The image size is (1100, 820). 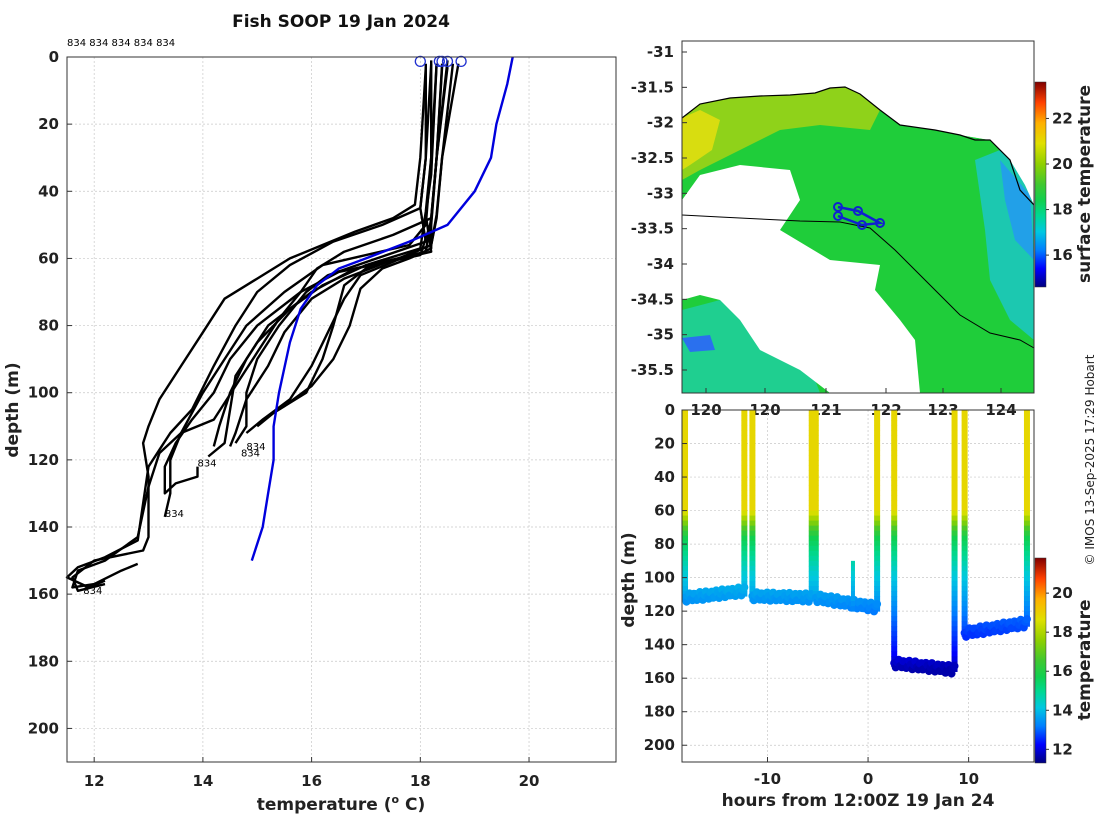 What do you see at coordinates (121, 43) in the screenshot?
I see `top-cast-labels: 834 834 834 834 834` at bounding box center [121, 43].